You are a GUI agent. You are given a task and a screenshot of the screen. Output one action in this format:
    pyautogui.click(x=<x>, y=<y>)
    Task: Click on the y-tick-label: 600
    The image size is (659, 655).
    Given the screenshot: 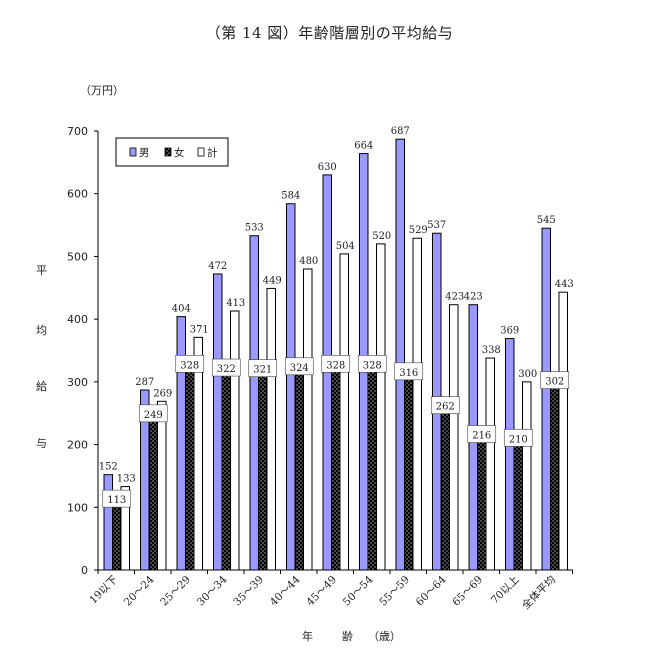 What is the action you would take?
    pyautogui.click(x=77, y=194)
    